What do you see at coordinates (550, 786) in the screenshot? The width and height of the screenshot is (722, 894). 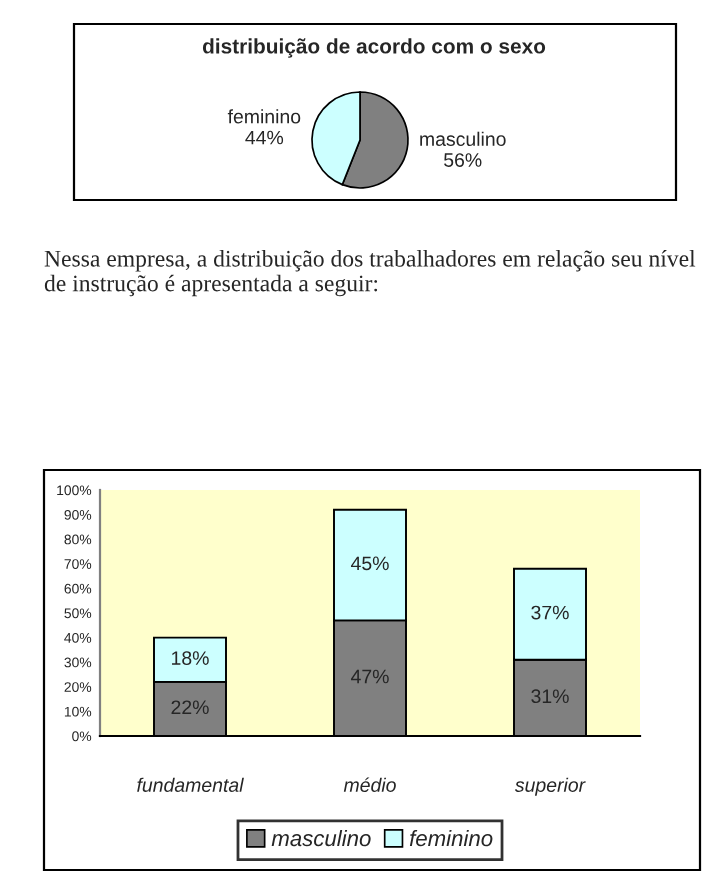 I see `x-tick-label: superior` at bounding box center [550, 786].